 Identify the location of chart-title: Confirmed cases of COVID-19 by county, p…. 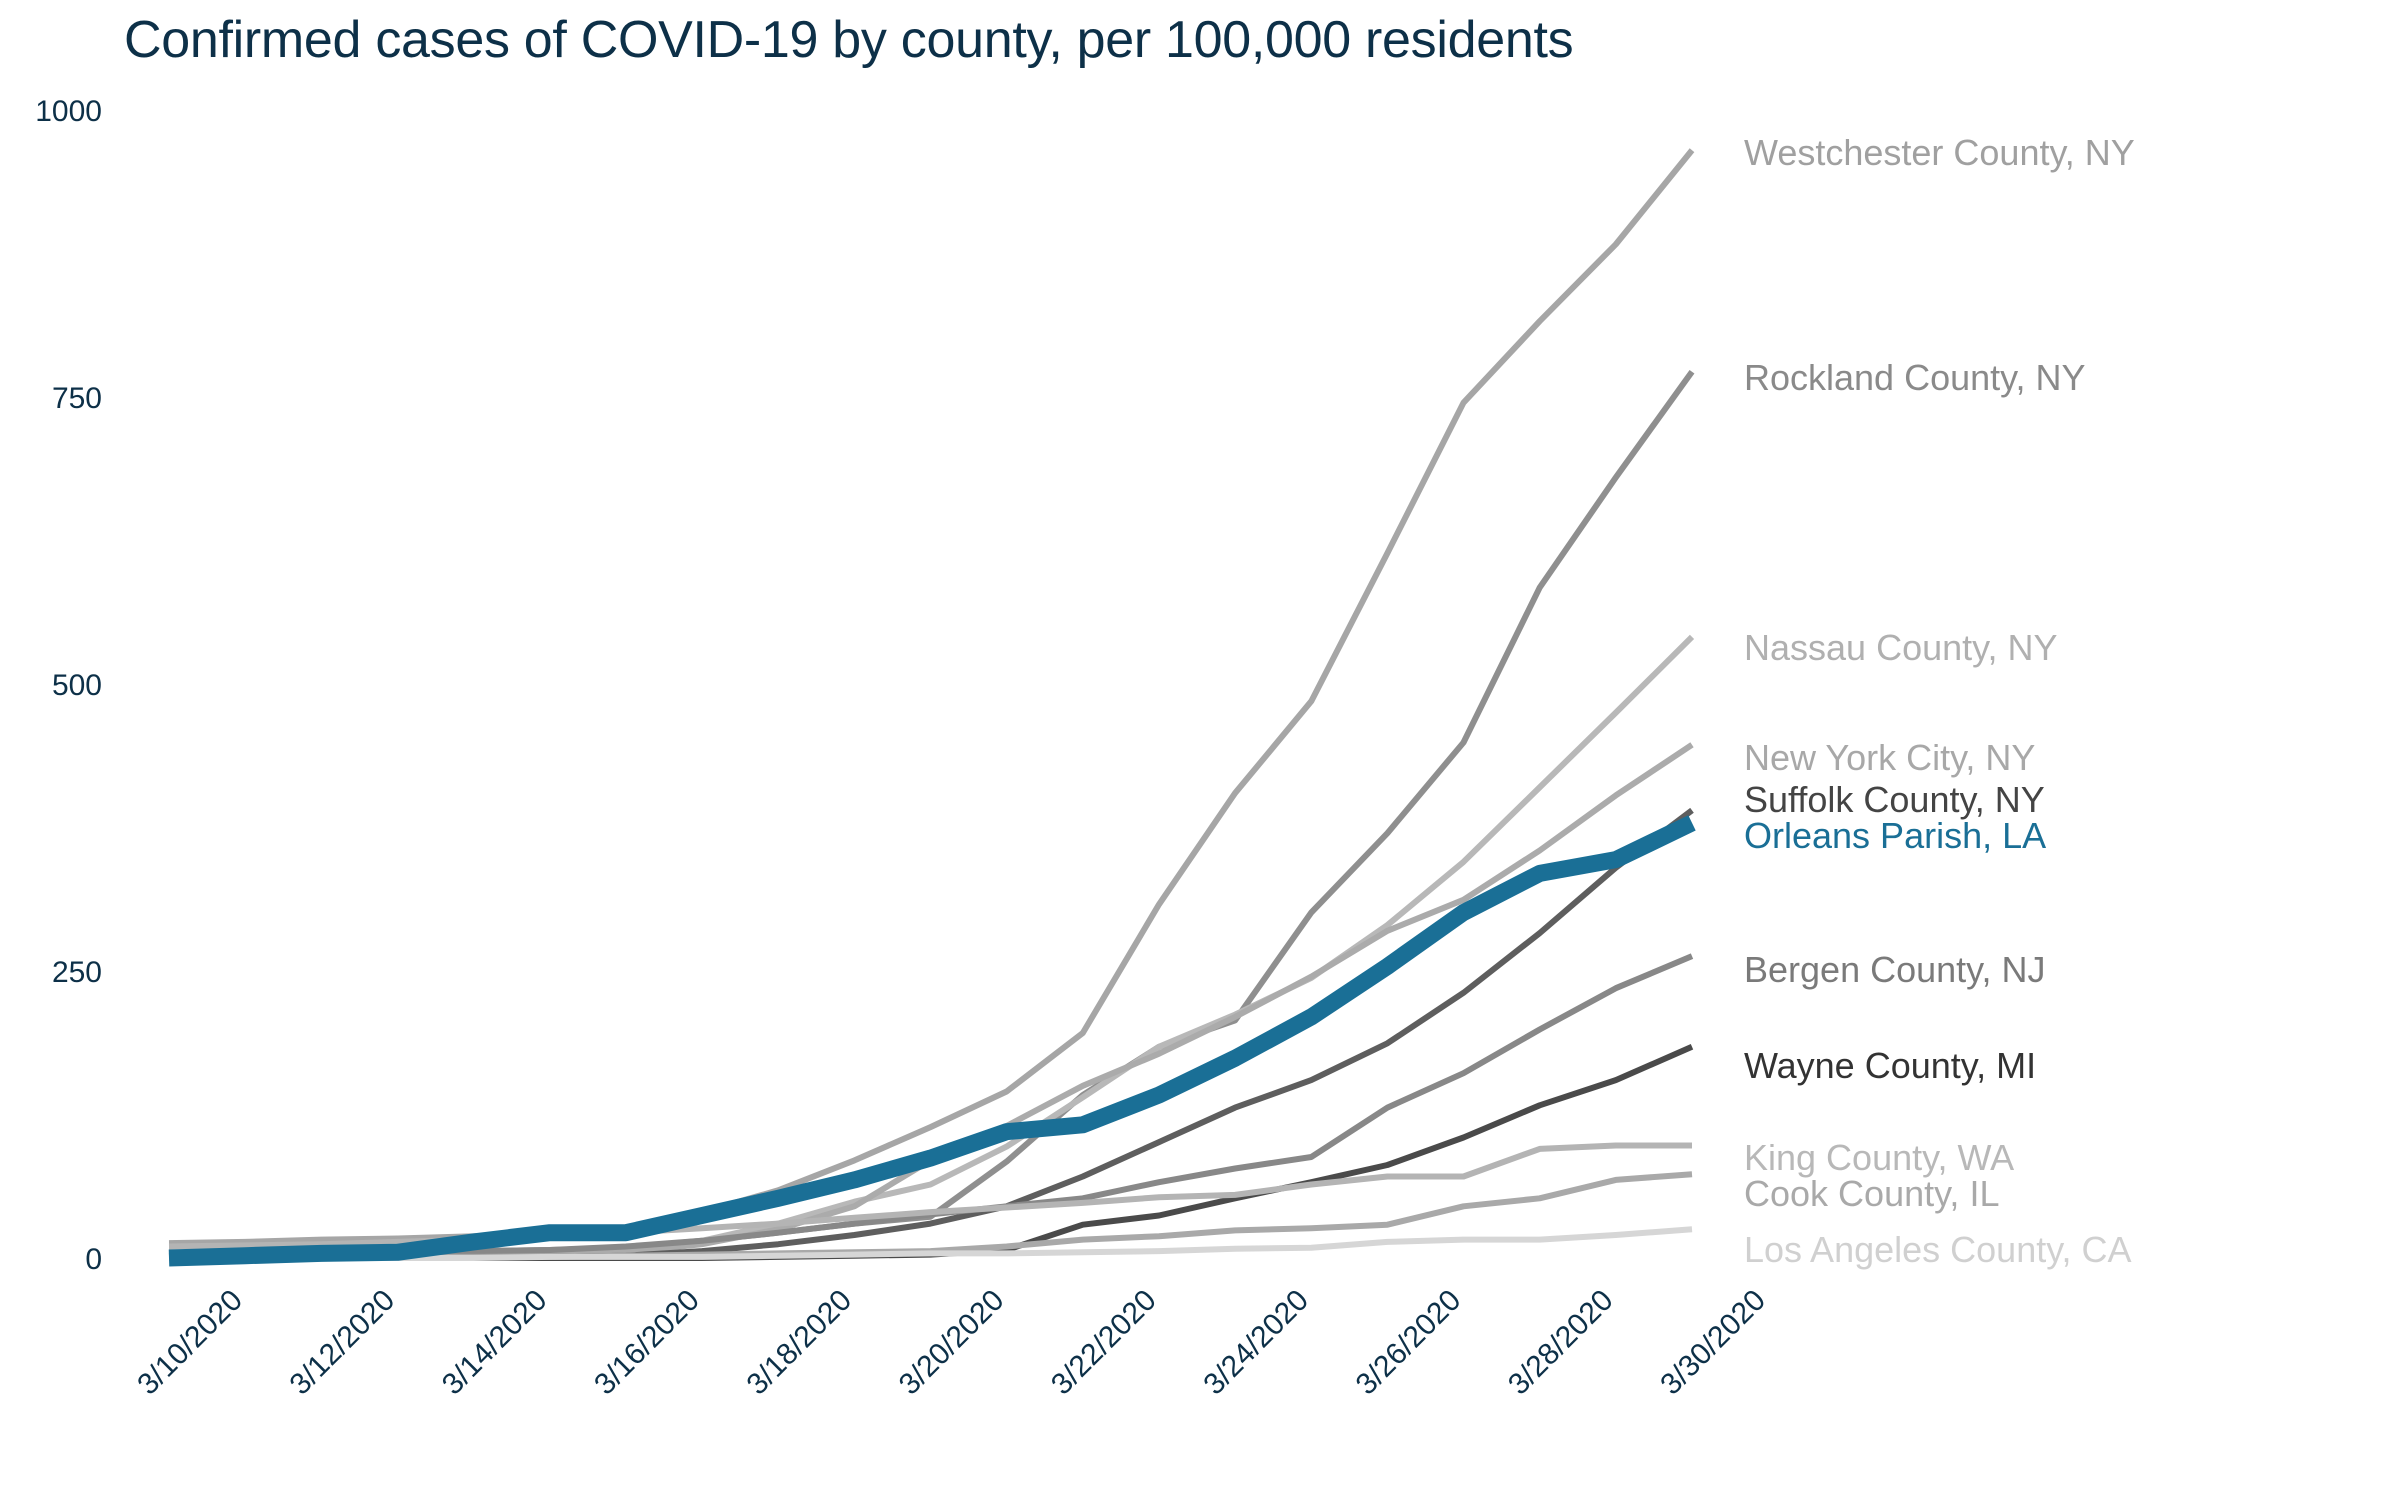
(849, 40).